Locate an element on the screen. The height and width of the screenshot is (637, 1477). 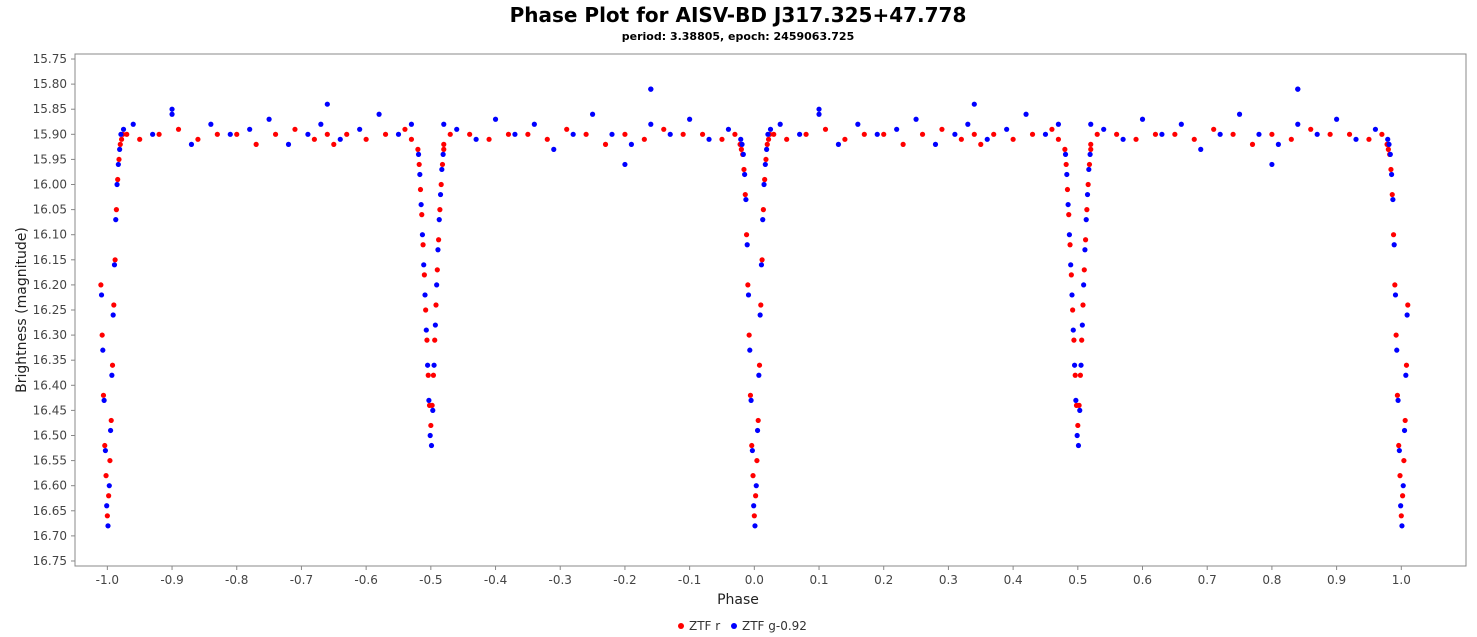
y-tick-label: 15.90 is located at coordinates (50, 134).